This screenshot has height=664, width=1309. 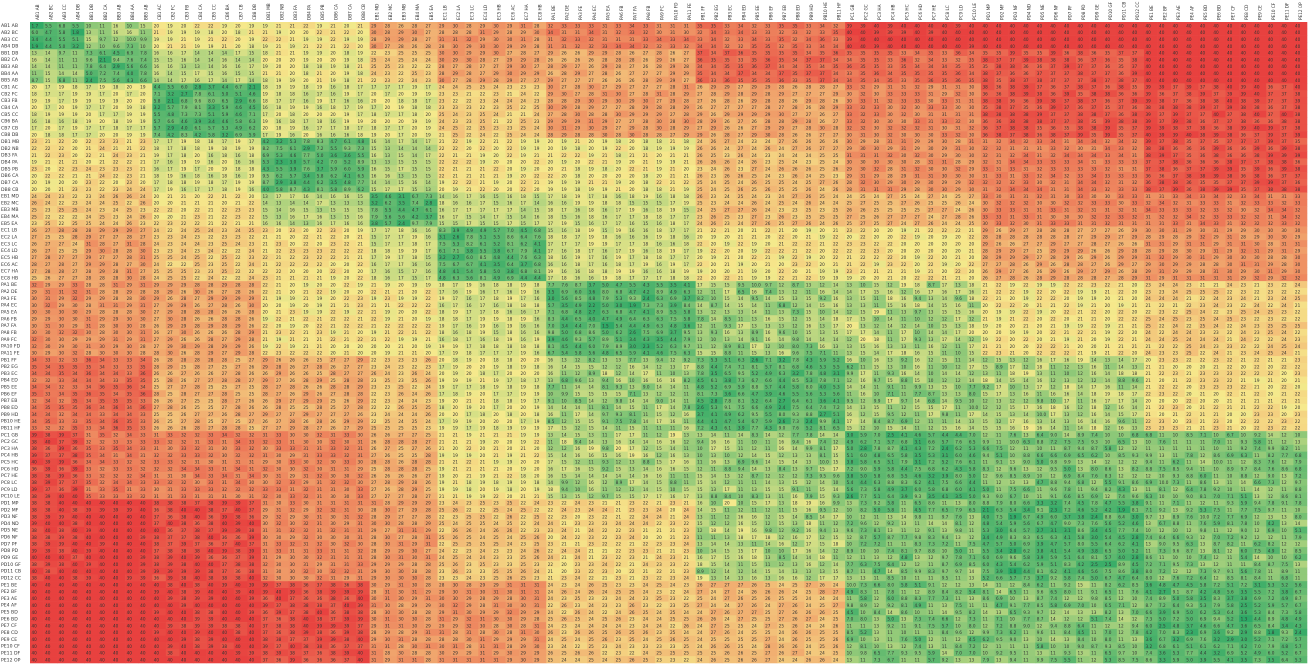 What do you see at coordinates (211, 107) in the screenshot?
I see `cell-value-label: 3.3` at bounding box center [211, 107].